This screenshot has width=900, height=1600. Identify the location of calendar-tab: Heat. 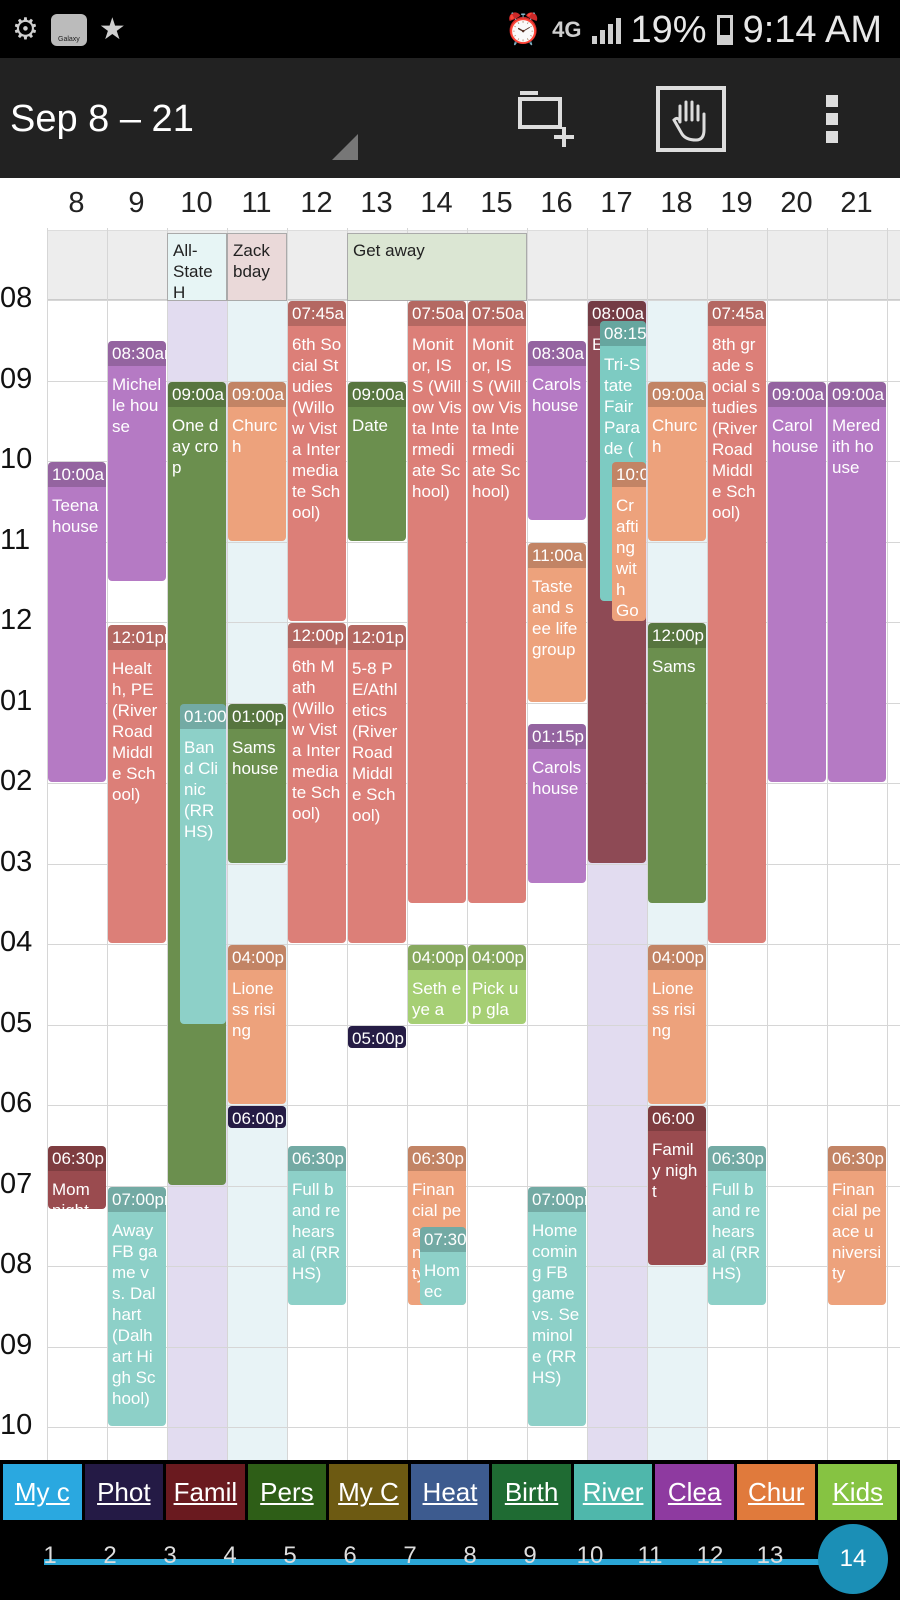
(450, 1492).